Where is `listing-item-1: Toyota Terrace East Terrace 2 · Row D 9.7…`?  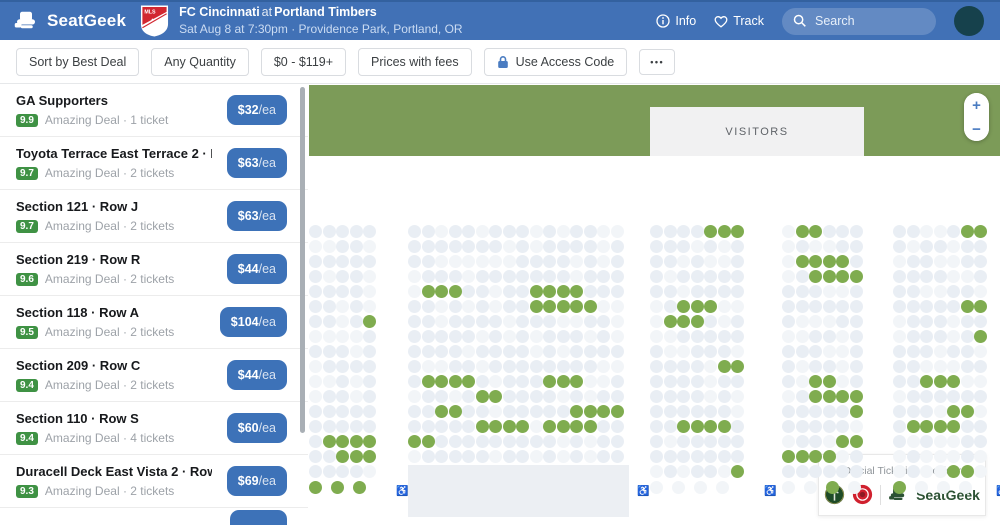 listing-item-1: Toyota Terrace East Terrace 2 · Row D 9.7… is located at coordinates (154, 163).